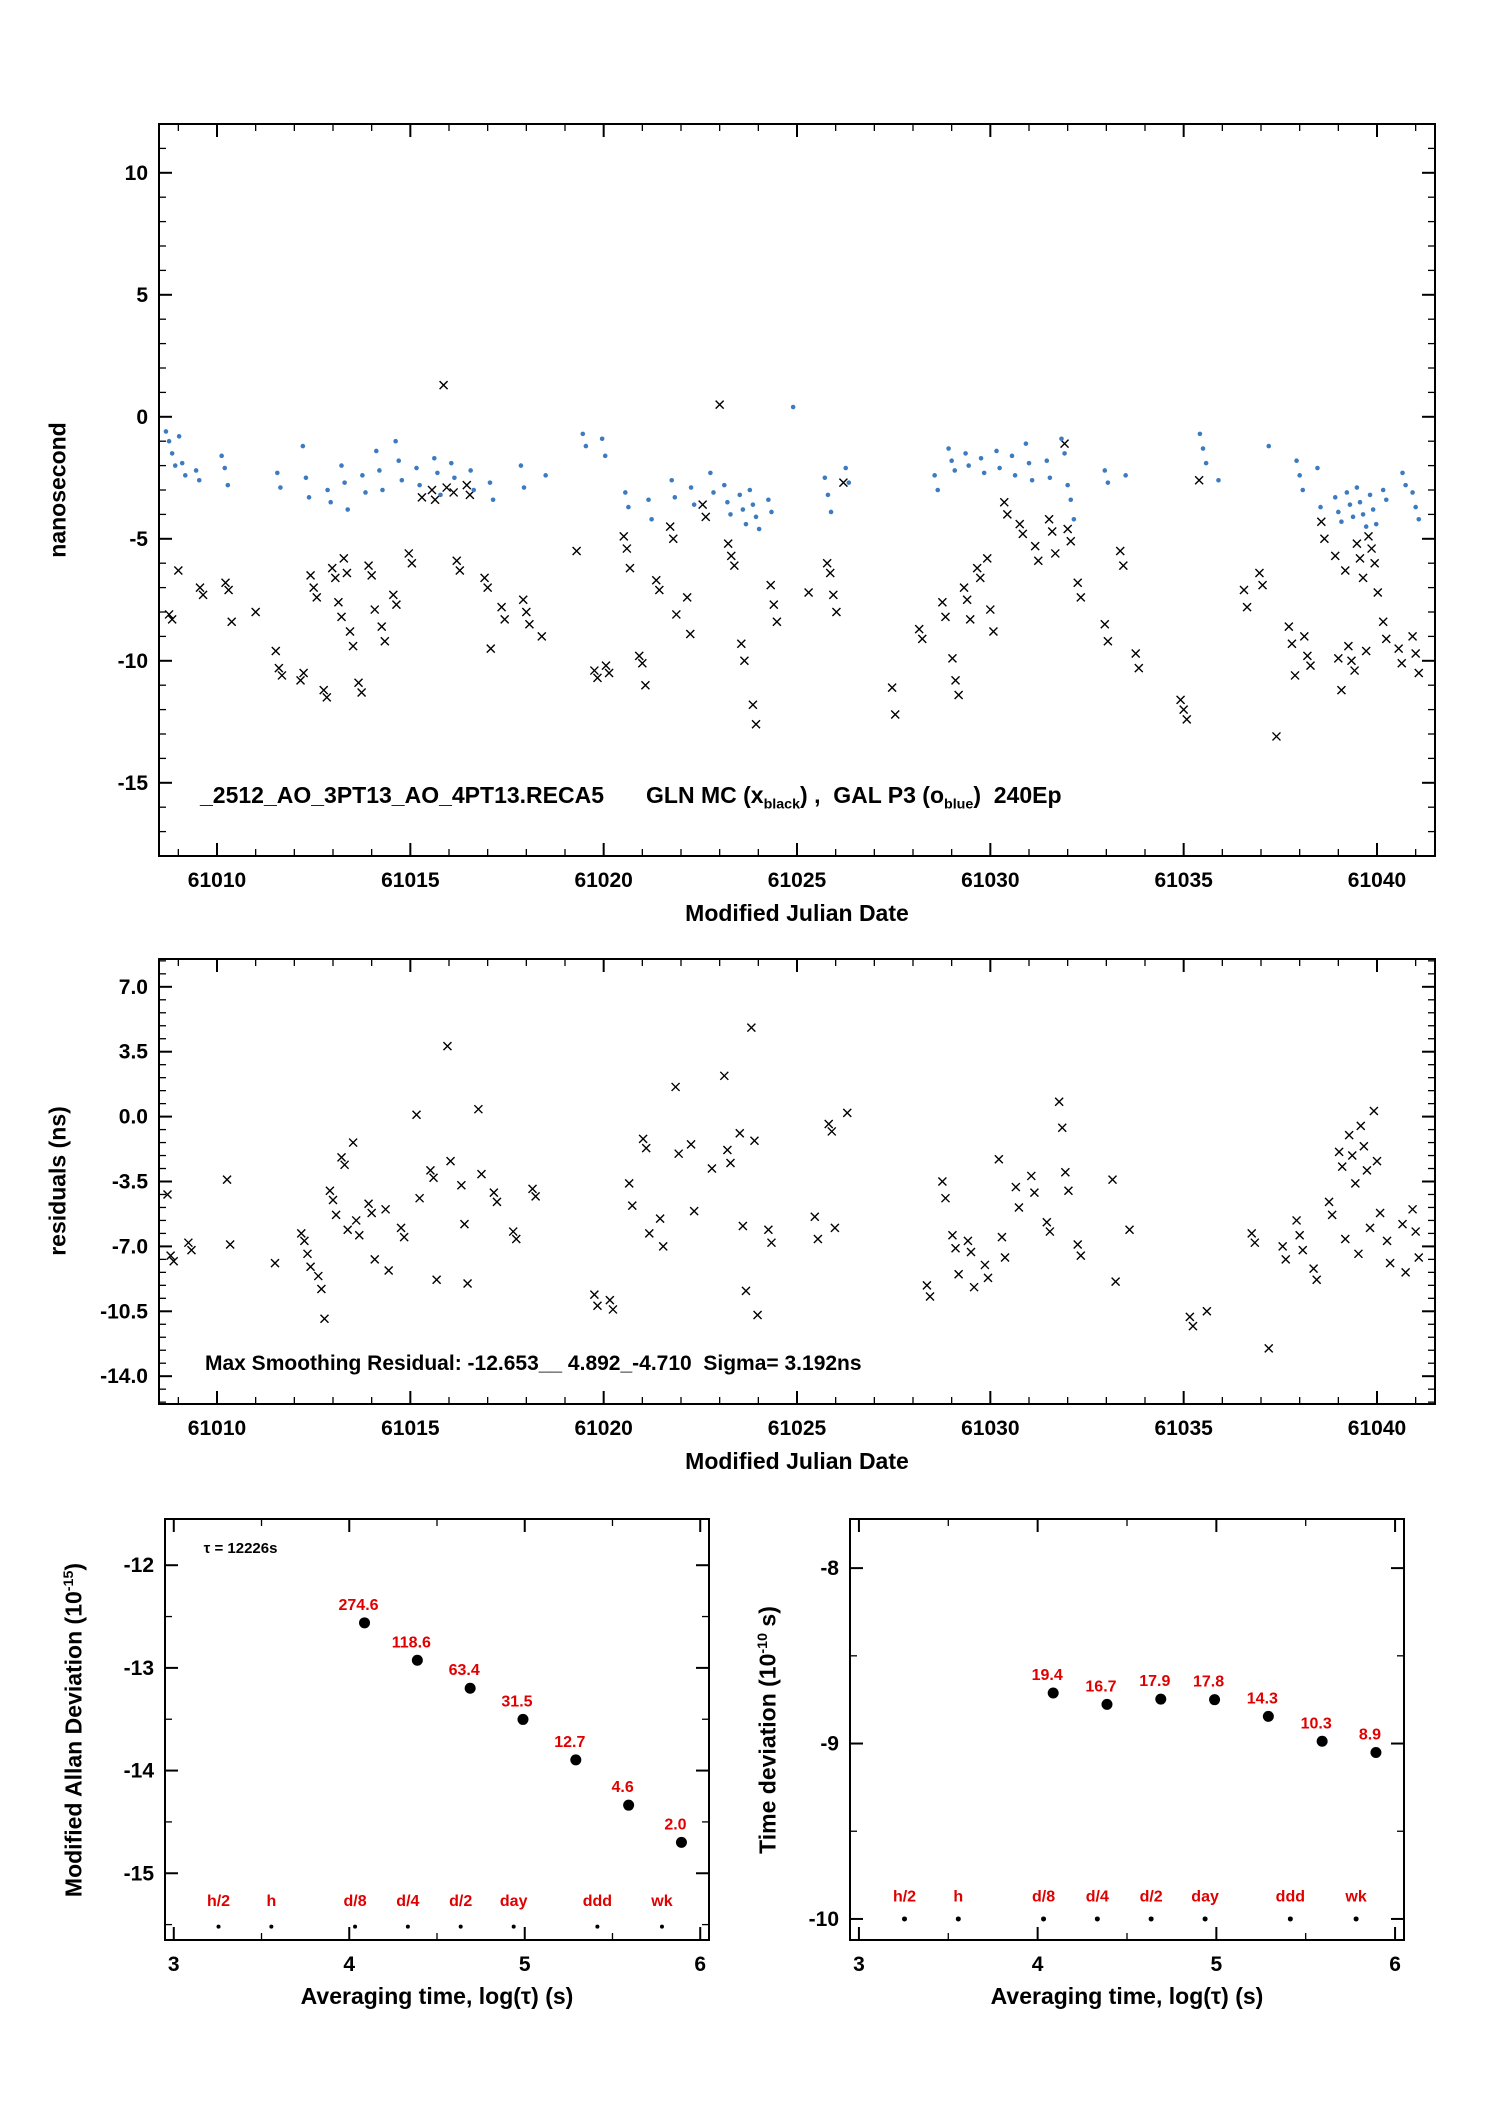  Describe the element at coordinates (1100, 1686) in the screenshot. I see `svg-text: 16.7` at that location.